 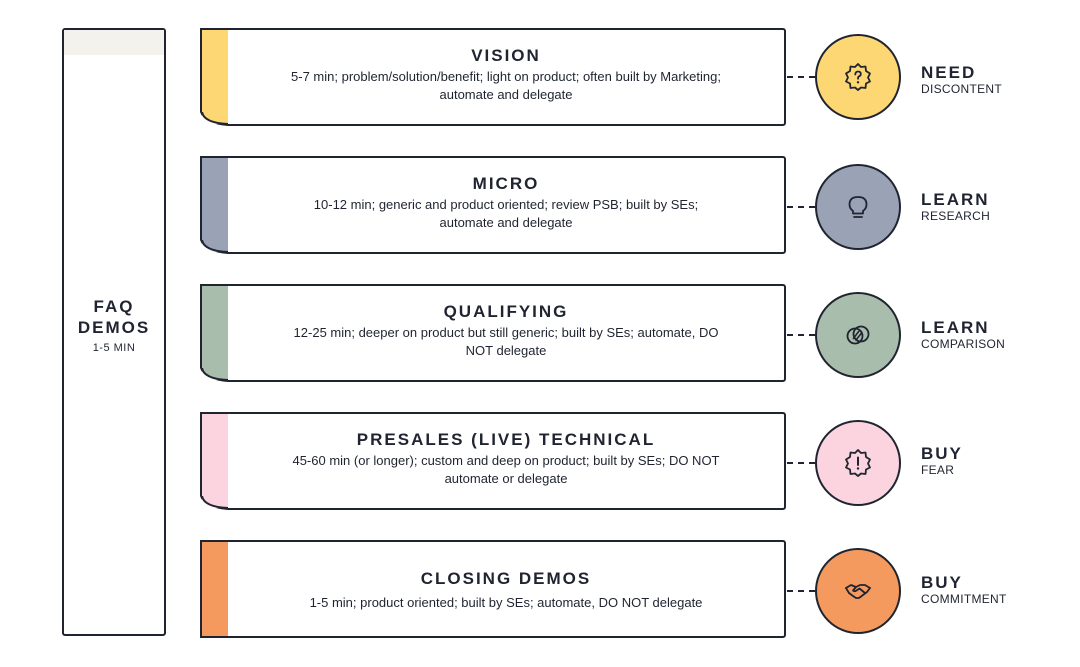 I want to click on overlapping-circles-icon, so click(x=858, y=335).